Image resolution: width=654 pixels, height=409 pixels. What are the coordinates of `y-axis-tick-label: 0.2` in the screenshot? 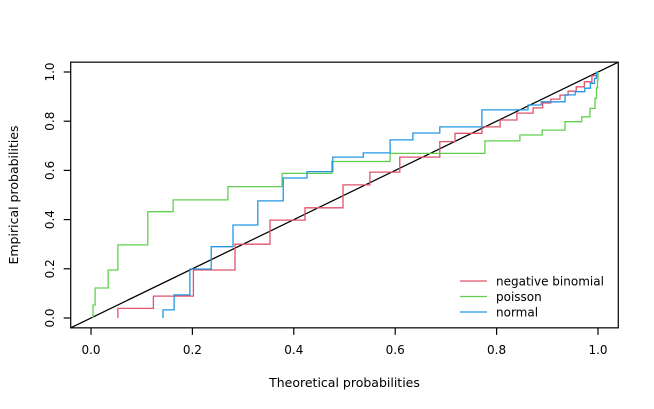 It's located at (50, 268).